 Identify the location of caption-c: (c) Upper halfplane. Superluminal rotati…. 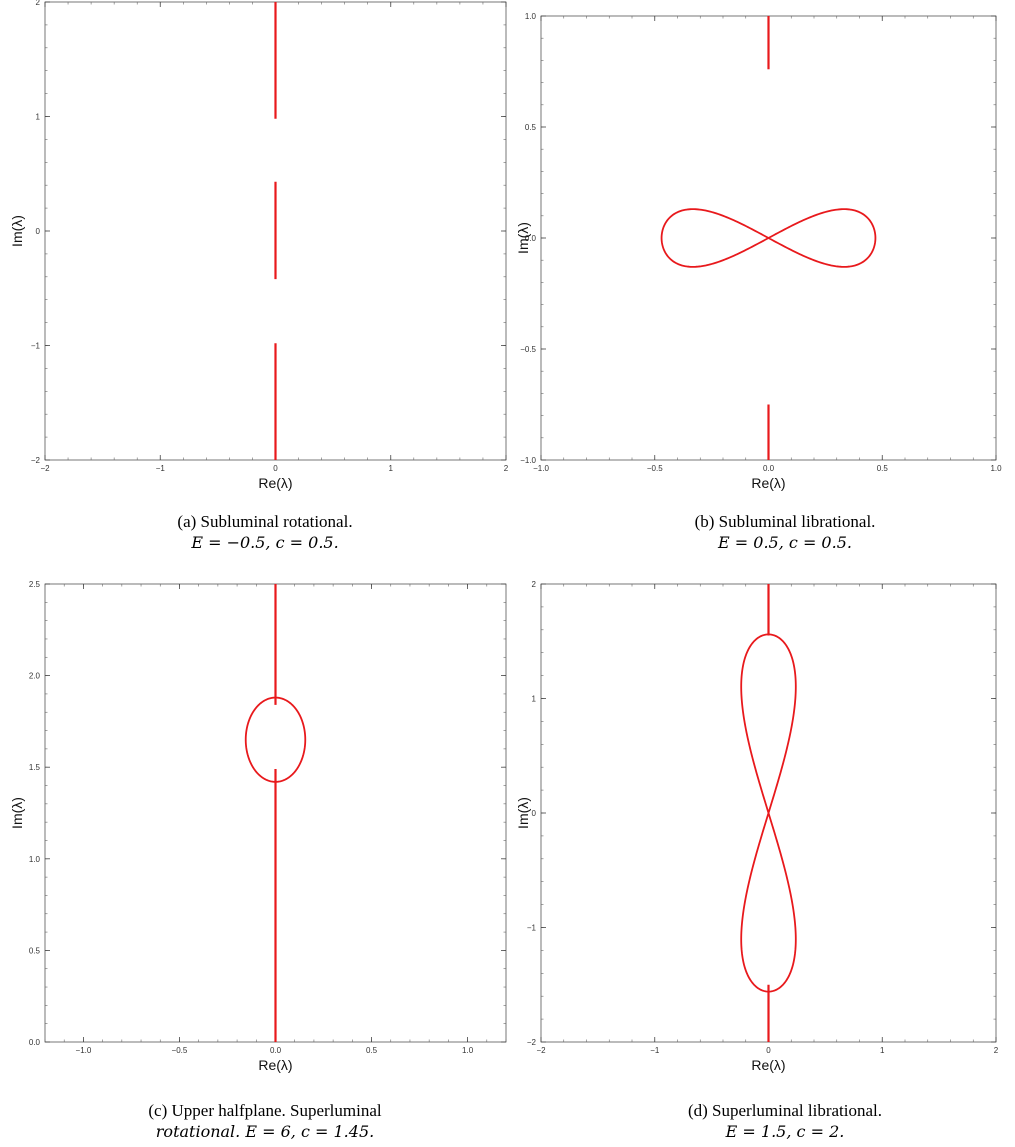
(265, 1121).